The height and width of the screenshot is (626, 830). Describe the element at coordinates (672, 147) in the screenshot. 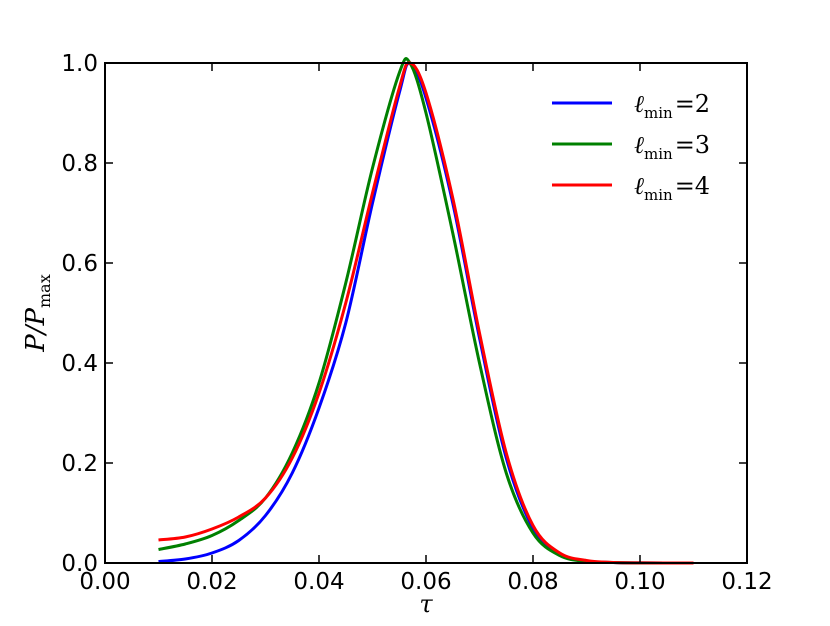

I see `legend-label: ℓmin=3` at that location.